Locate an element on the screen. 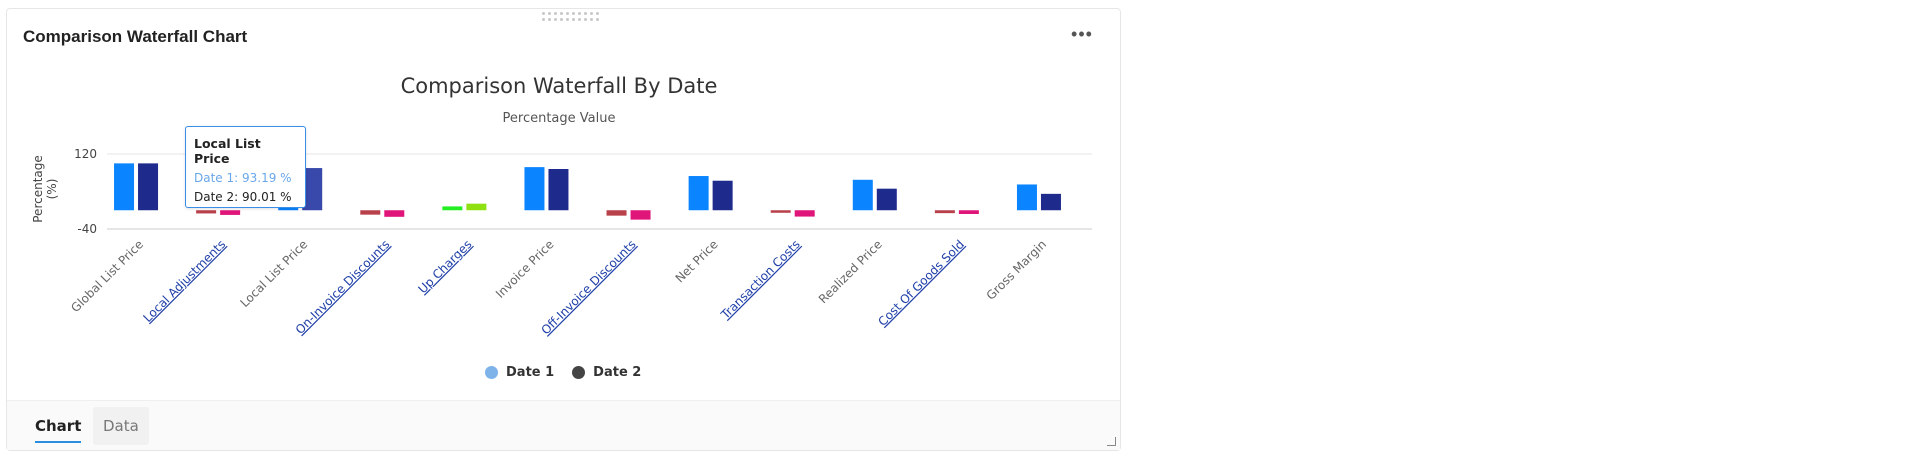  bar-1-off-invoice-discounts is located at coordinates (616, 213).